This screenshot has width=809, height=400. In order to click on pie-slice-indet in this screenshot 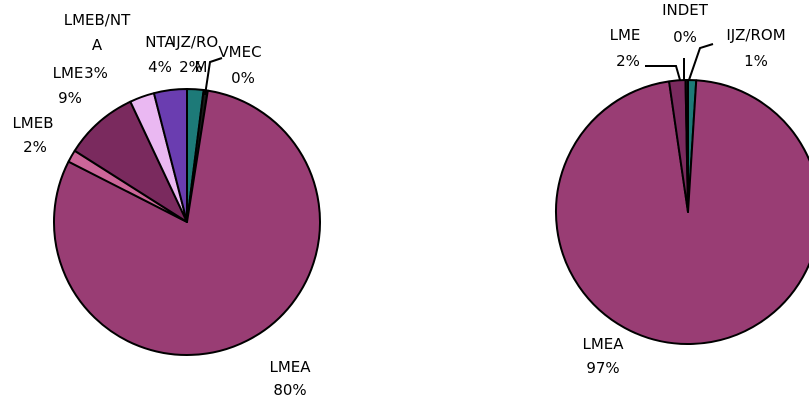, I will do `click(686, 145)`.